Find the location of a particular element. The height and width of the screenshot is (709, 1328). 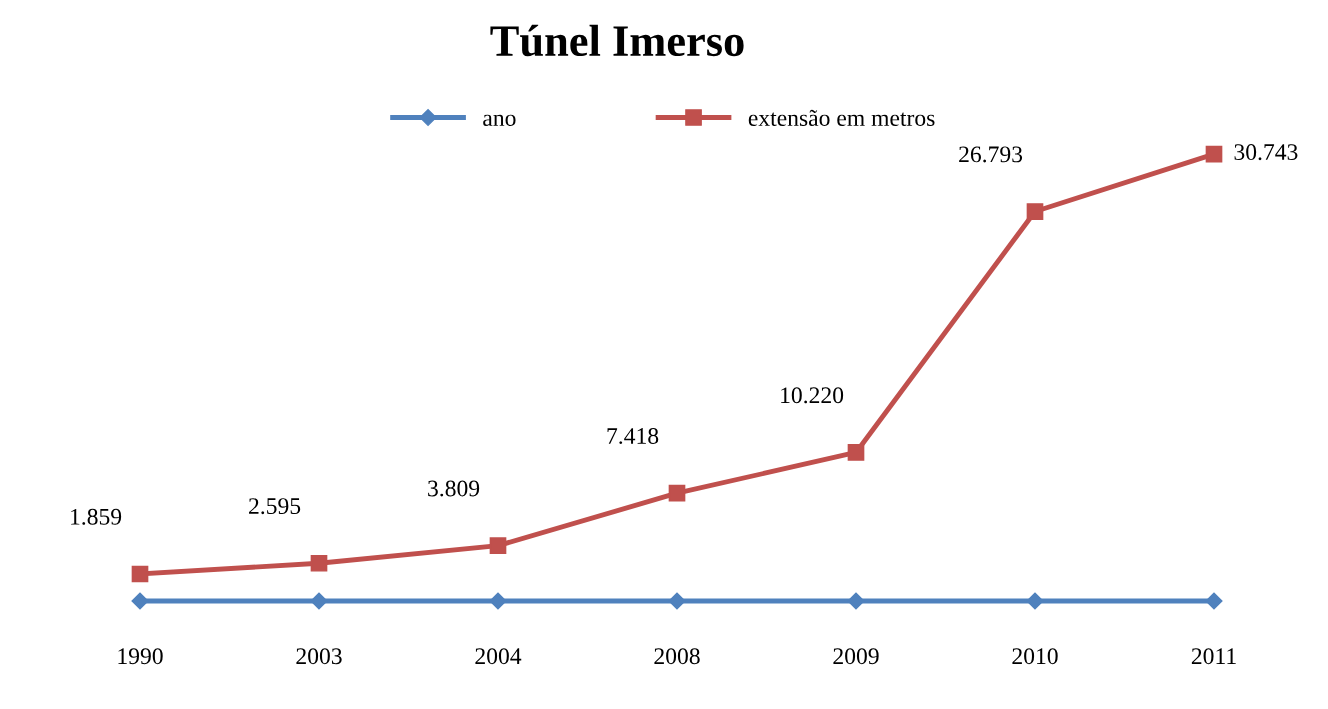

x-tick-label: 2011 is located at coordinates (1213, 656).